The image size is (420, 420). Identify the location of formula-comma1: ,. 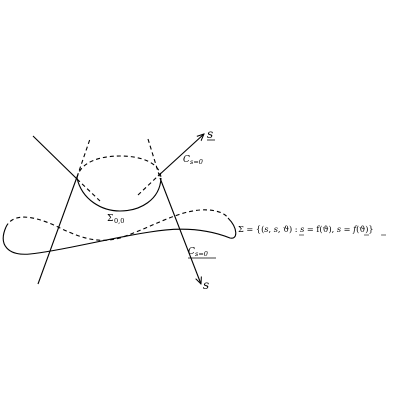
(270, 229).